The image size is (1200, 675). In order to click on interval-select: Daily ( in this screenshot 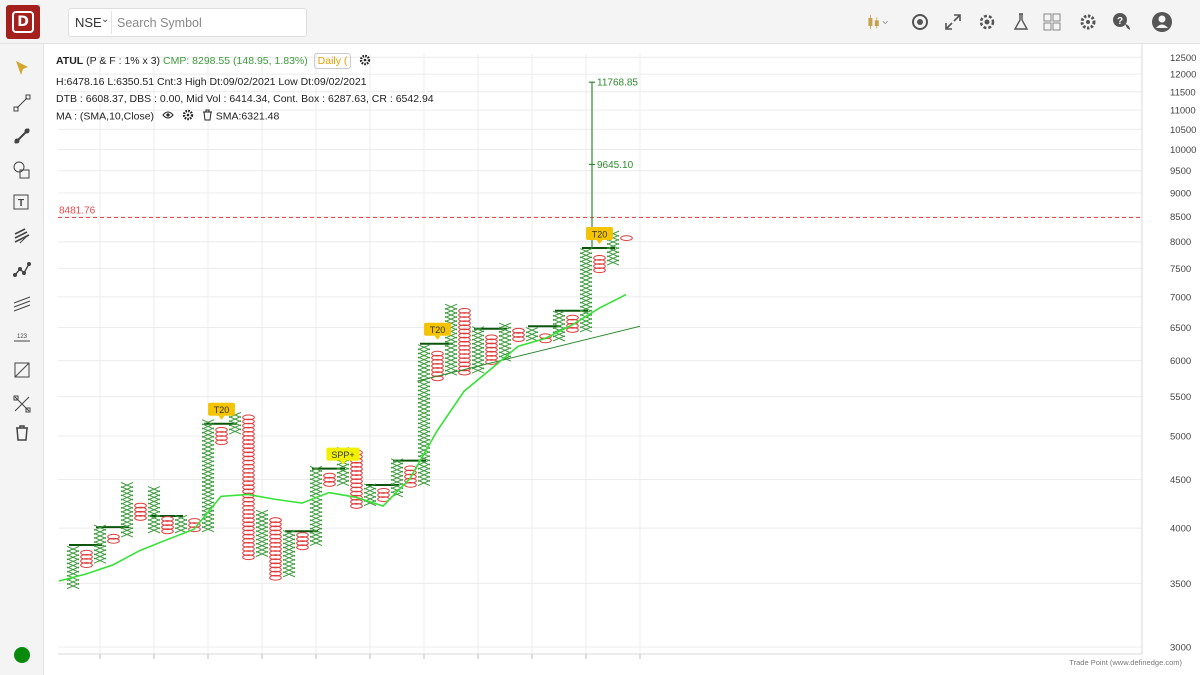, I will do `click(332, 61)`.